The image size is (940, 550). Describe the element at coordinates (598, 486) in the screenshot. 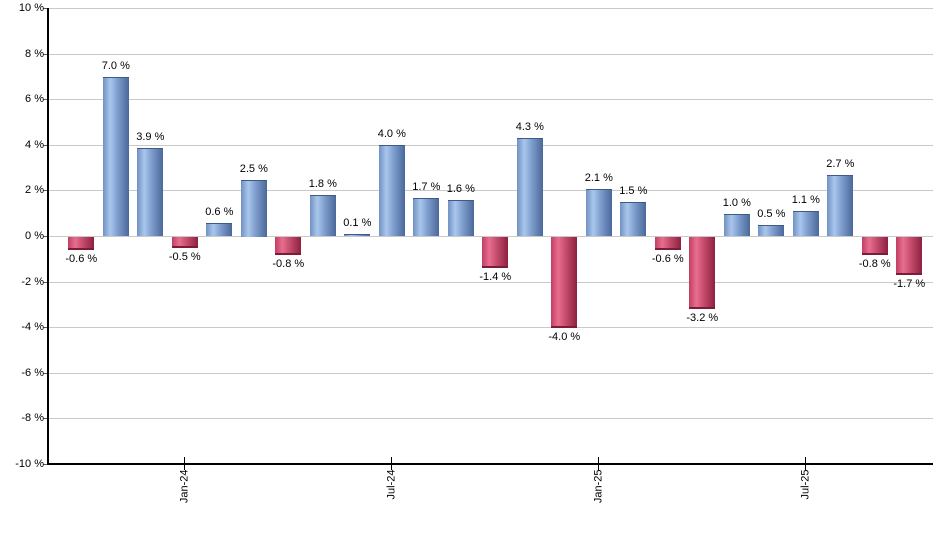

I see `x-axis-tick-label: Jan-25` at that location.